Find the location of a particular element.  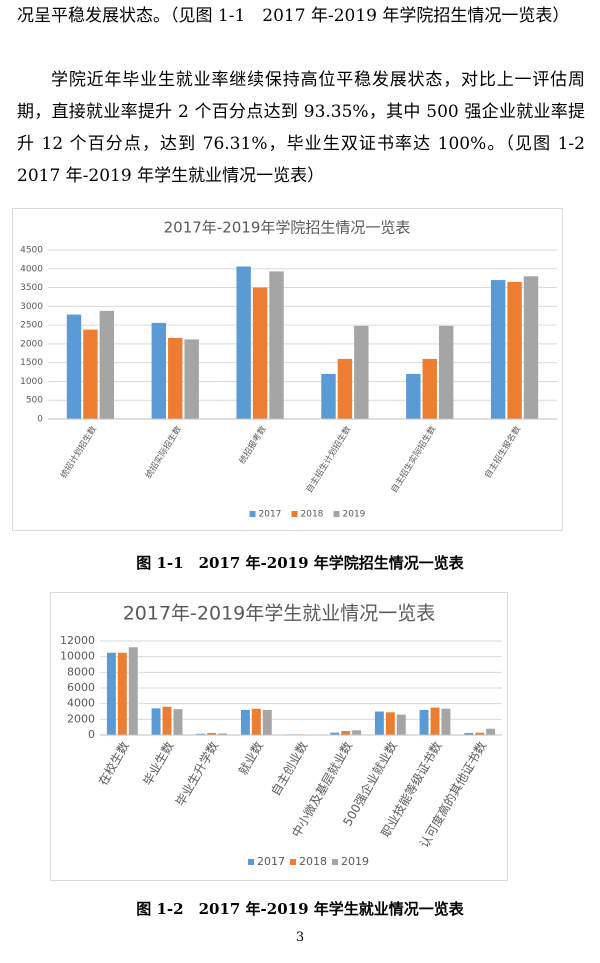

y-tick-label: 4500 is located at coordinates (31, 251).